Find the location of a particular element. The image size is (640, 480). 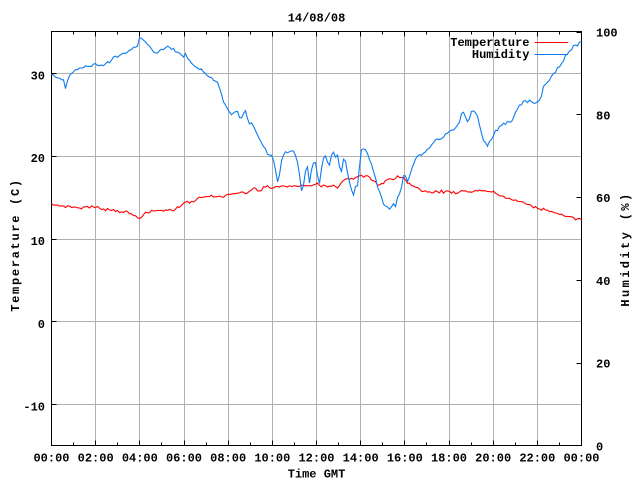

svg-text: 60 is located at coordinates (603, 199).